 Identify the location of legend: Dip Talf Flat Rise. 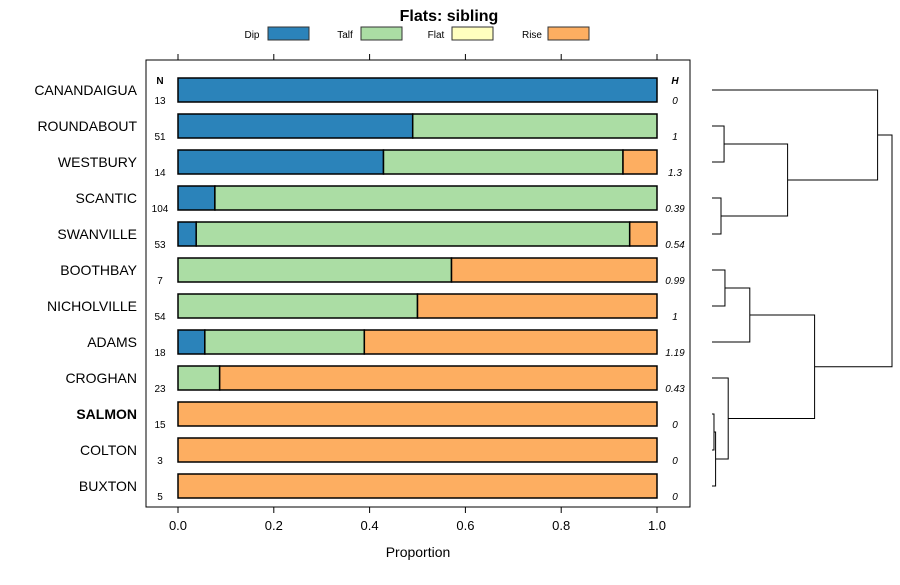
(417, 33).